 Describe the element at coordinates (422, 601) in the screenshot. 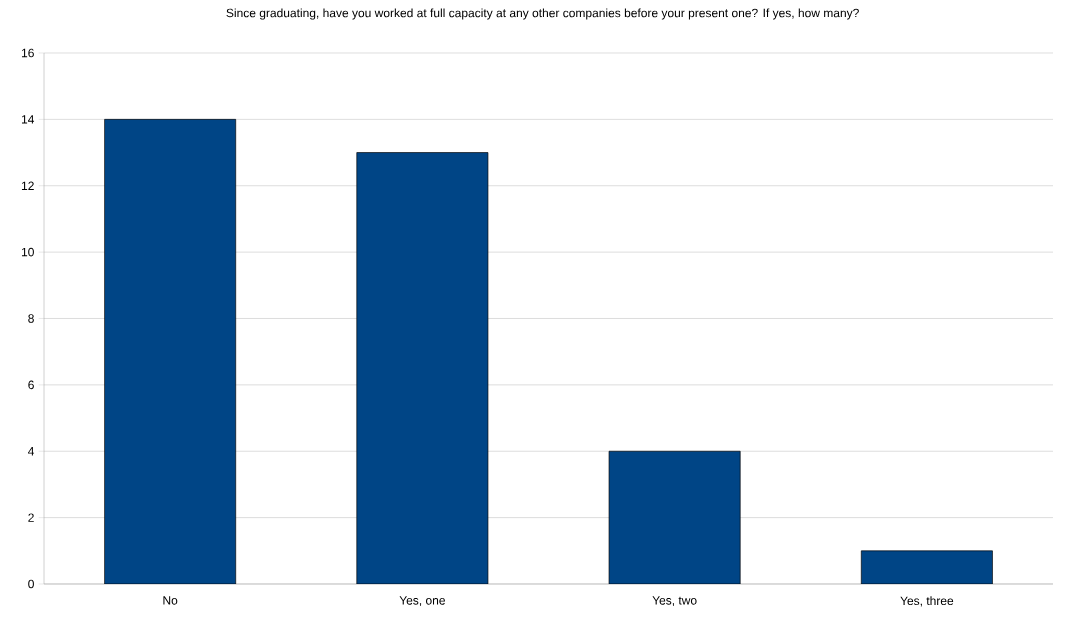

I see `x-tick-label: Yes, one` at that location.